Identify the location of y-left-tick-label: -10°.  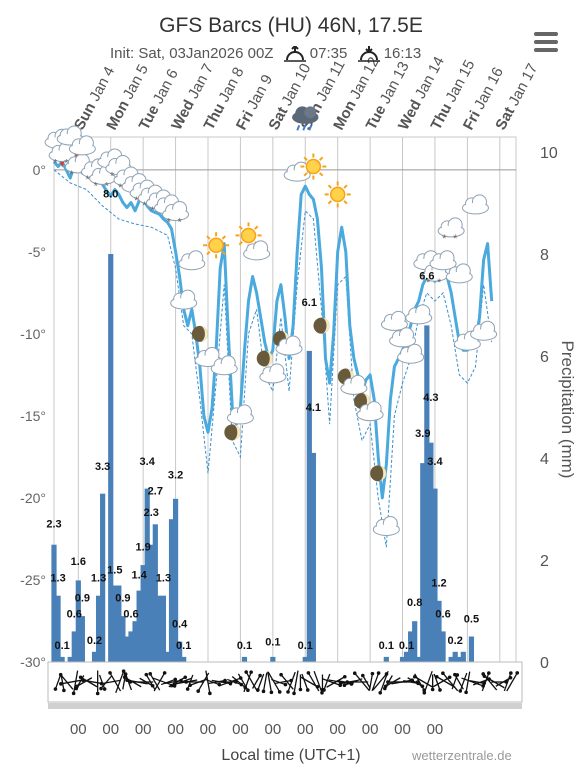
(33, 334).